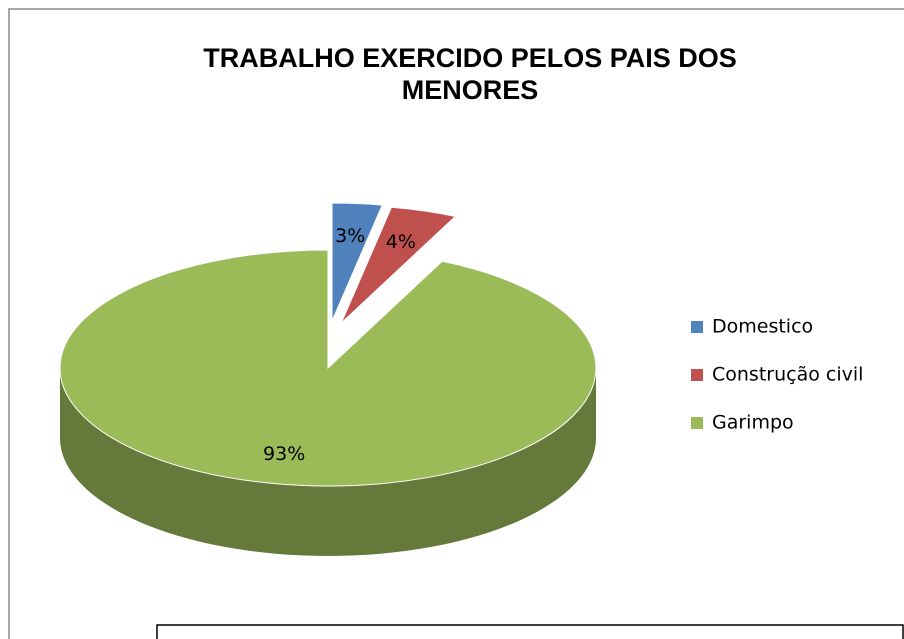 This screenshot has width=904, height=639. I want to click on data-label: 3%, so click(350, 236).